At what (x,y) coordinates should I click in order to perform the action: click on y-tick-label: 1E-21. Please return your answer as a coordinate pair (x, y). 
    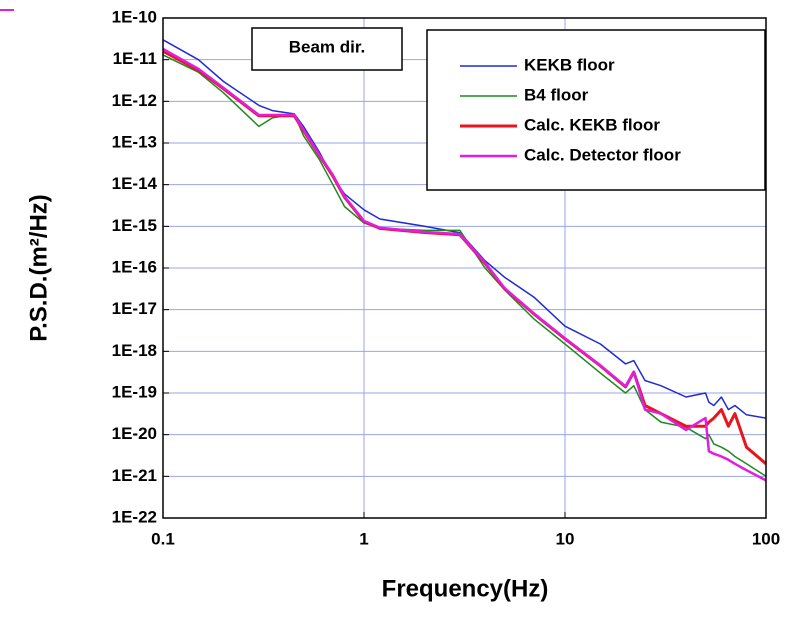
    Looking at the image, I should click on (134, 475).